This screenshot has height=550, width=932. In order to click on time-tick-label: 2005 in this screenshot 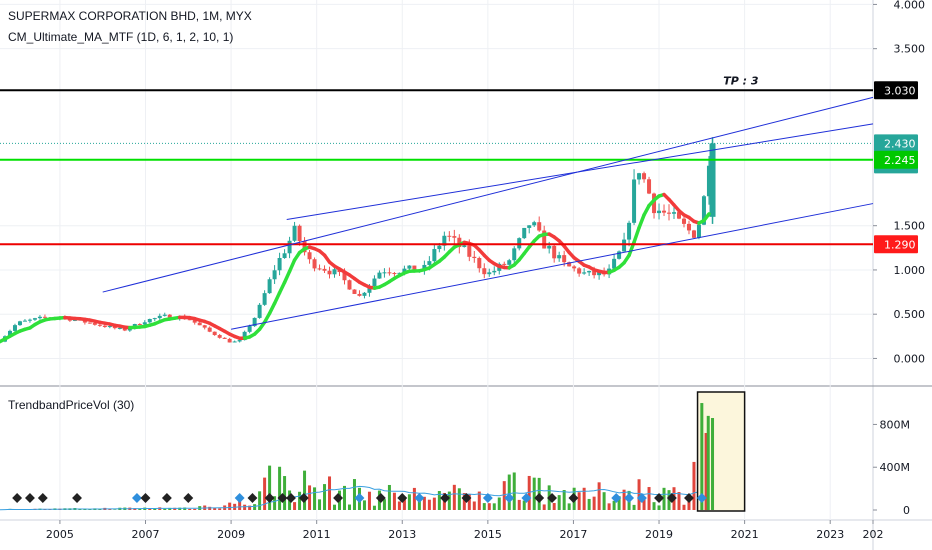, I will do `click(60, 534)`.